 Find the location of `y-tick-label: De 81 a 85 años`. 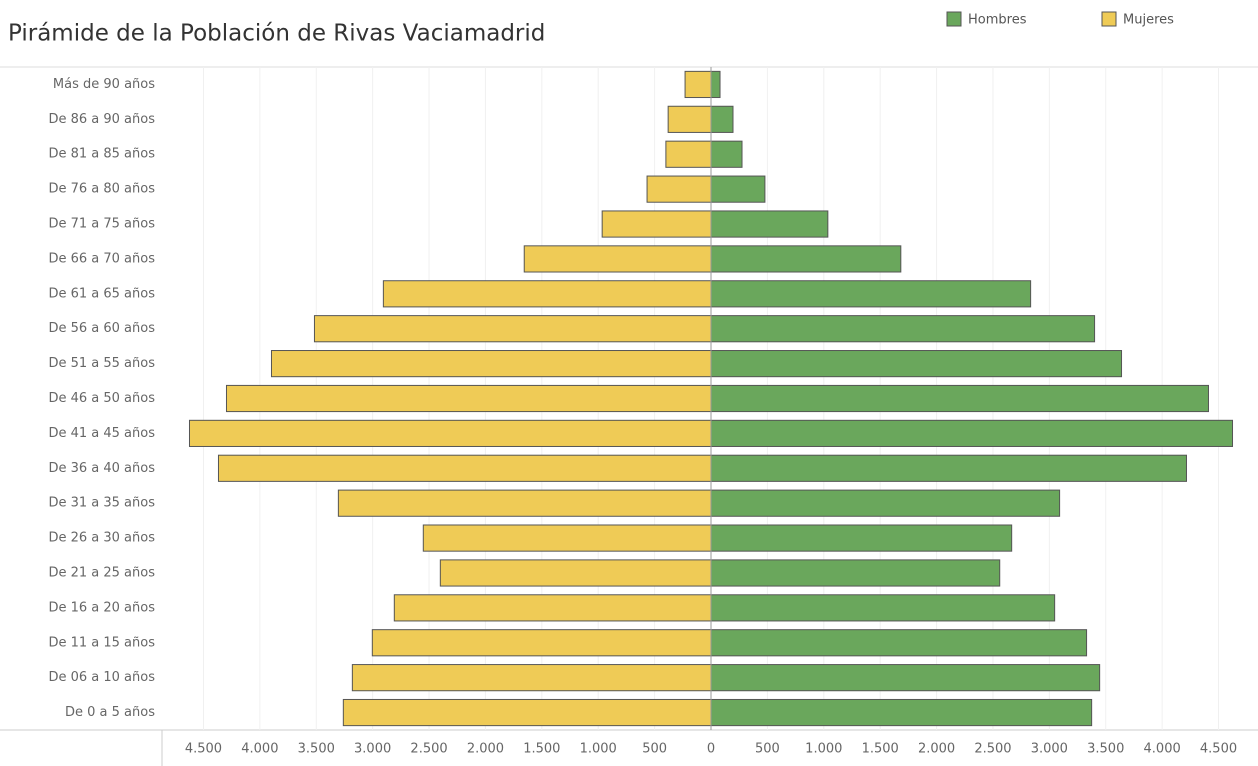

y-tick-label: De 81 a 85 años is located at coordinates (101, 154).